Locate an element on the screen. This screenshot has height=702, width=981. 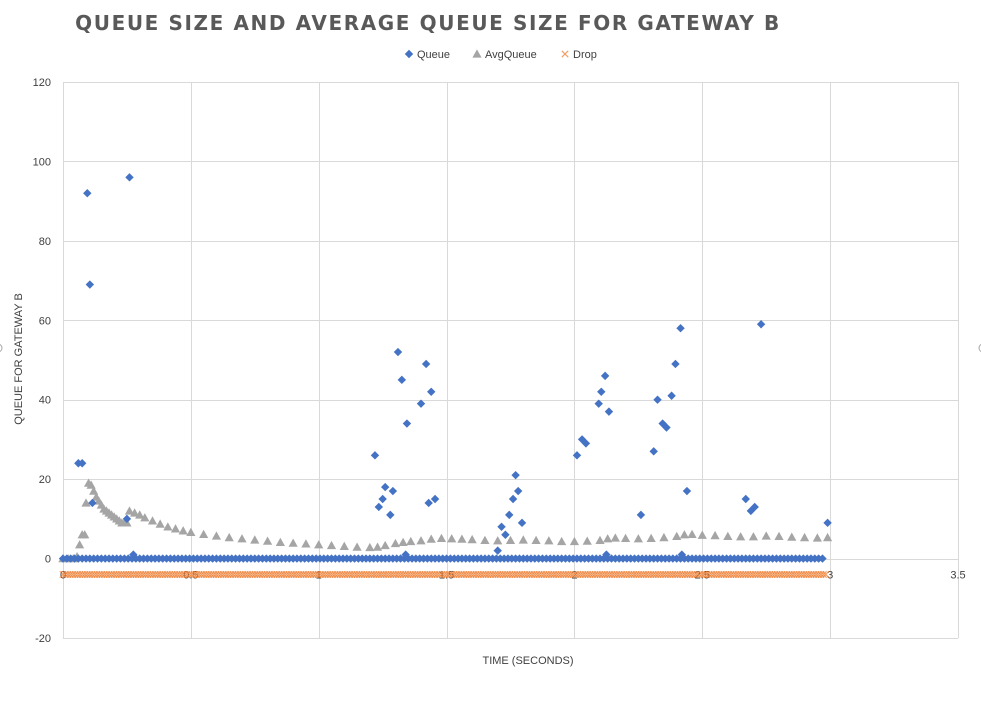
legend: Queue AvgQueue Drop is located at coordinates (500, 55).